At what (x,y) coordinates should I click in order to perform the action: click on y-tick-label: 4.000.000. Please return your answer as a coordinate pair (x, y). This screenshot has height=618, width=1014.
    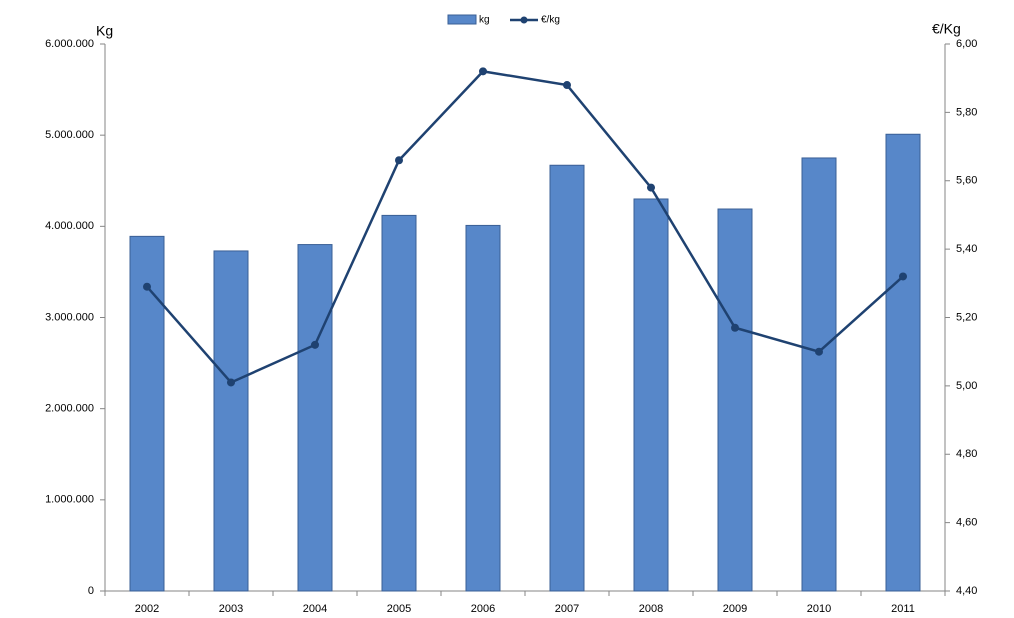
    Looking at the image, I should click on (69, 226).